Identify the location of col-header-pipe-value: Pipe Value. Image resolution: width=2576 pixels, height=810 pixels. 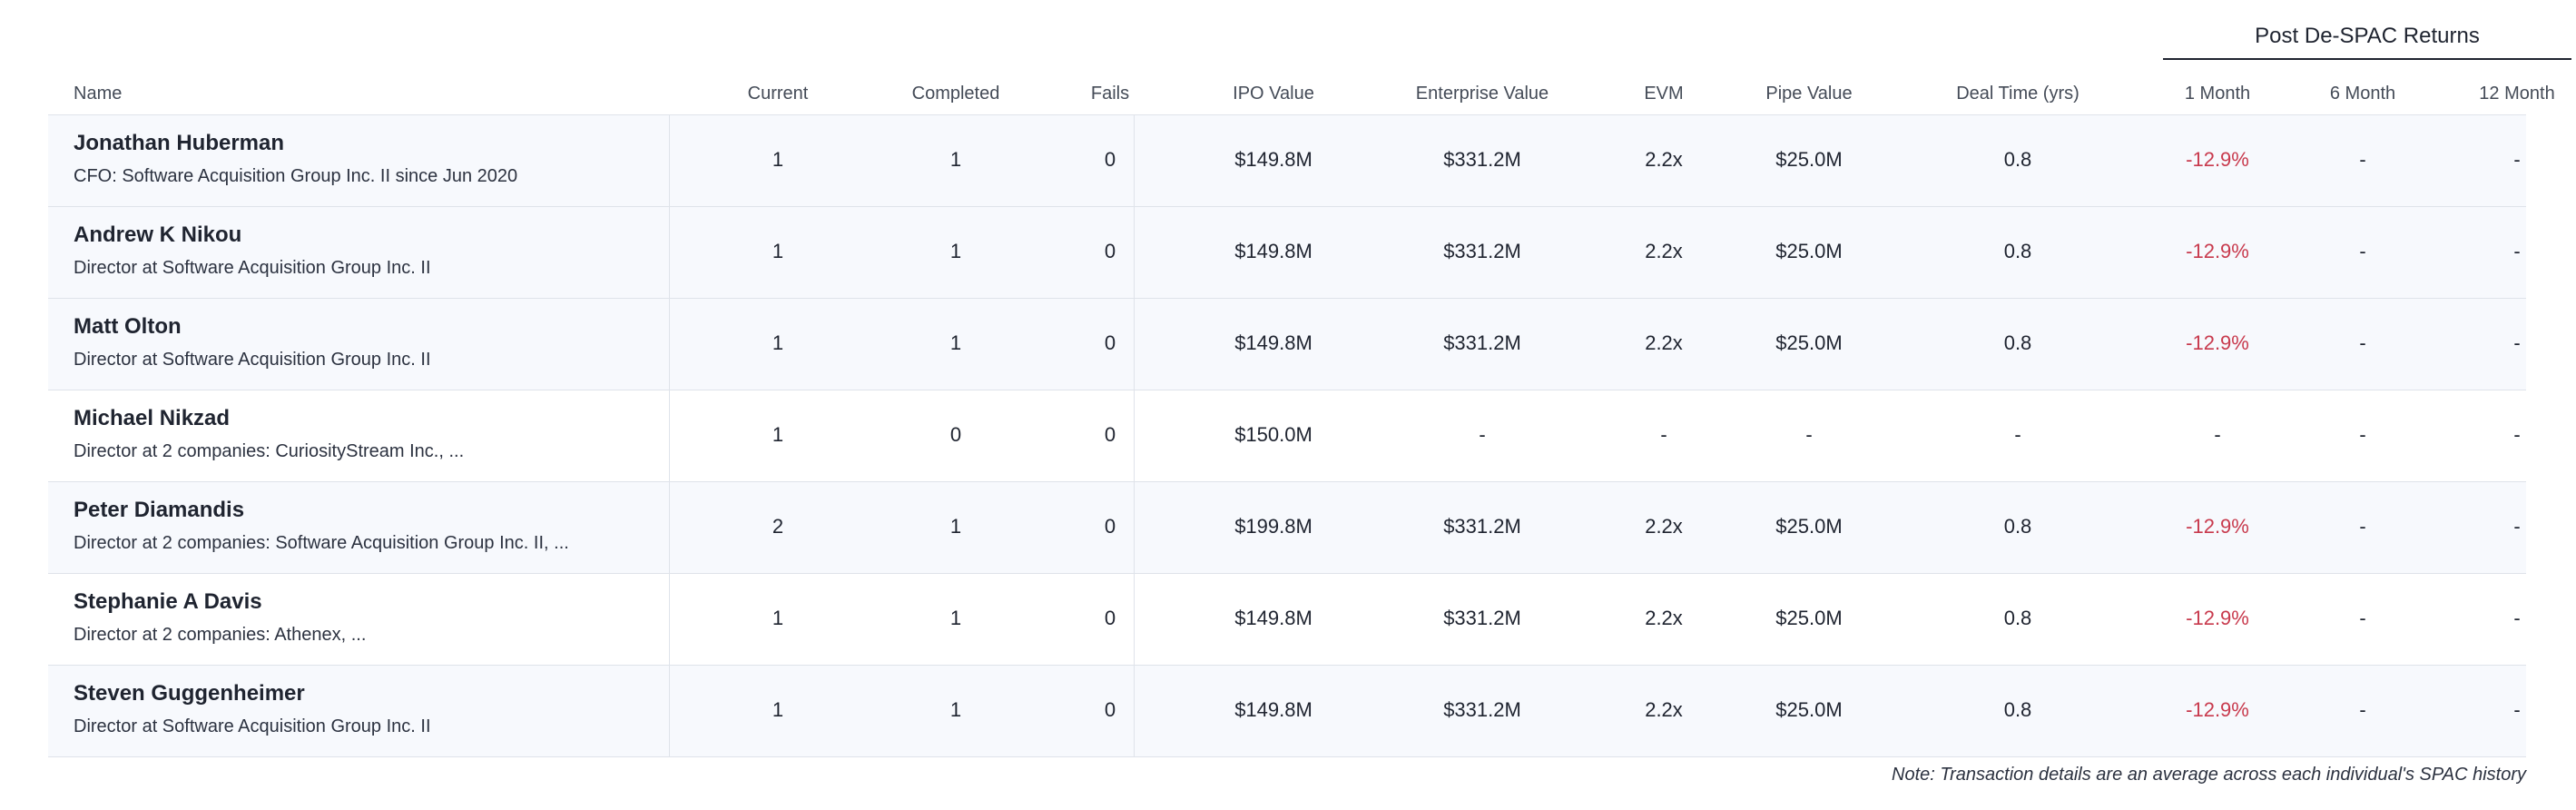
(1809, 94).